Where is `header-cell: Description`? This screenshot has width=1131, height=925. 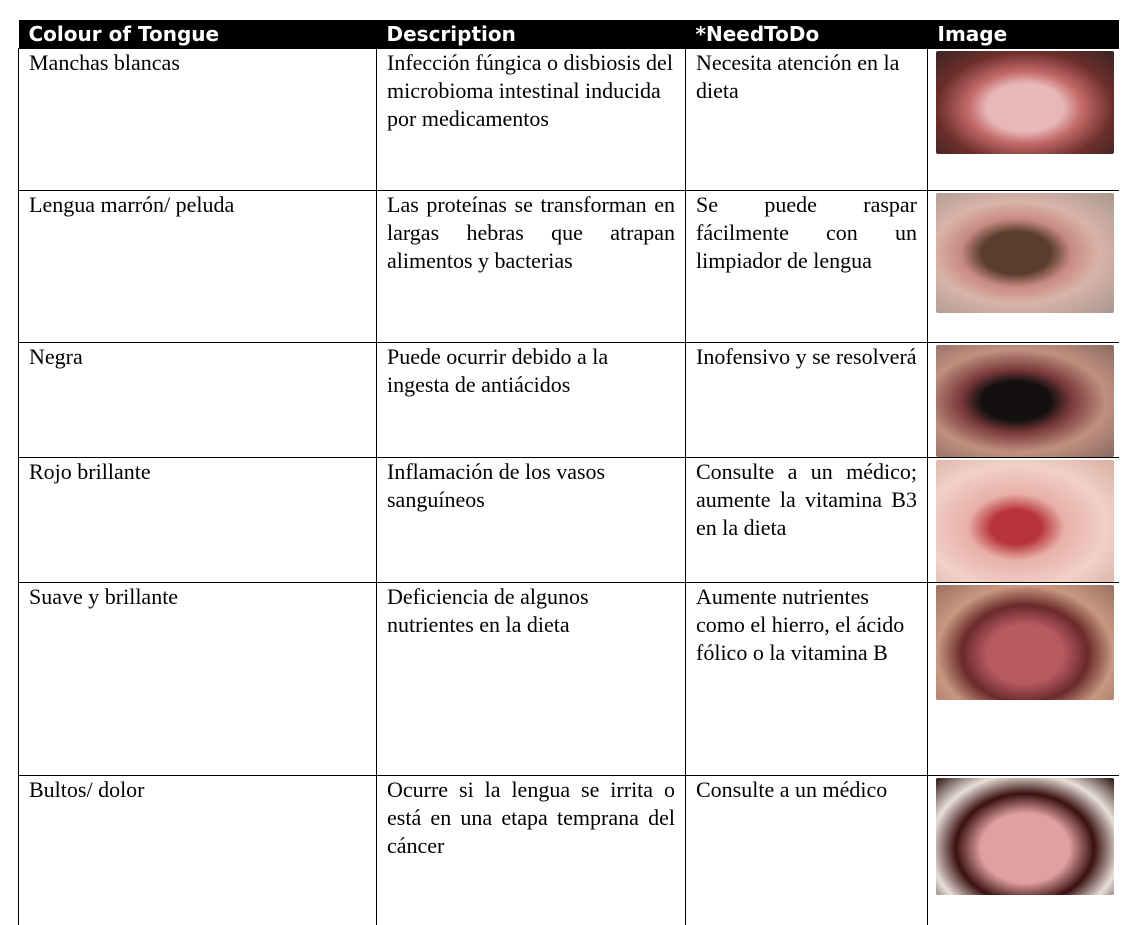
header-cell: Description is located at coordinates (531, 34).